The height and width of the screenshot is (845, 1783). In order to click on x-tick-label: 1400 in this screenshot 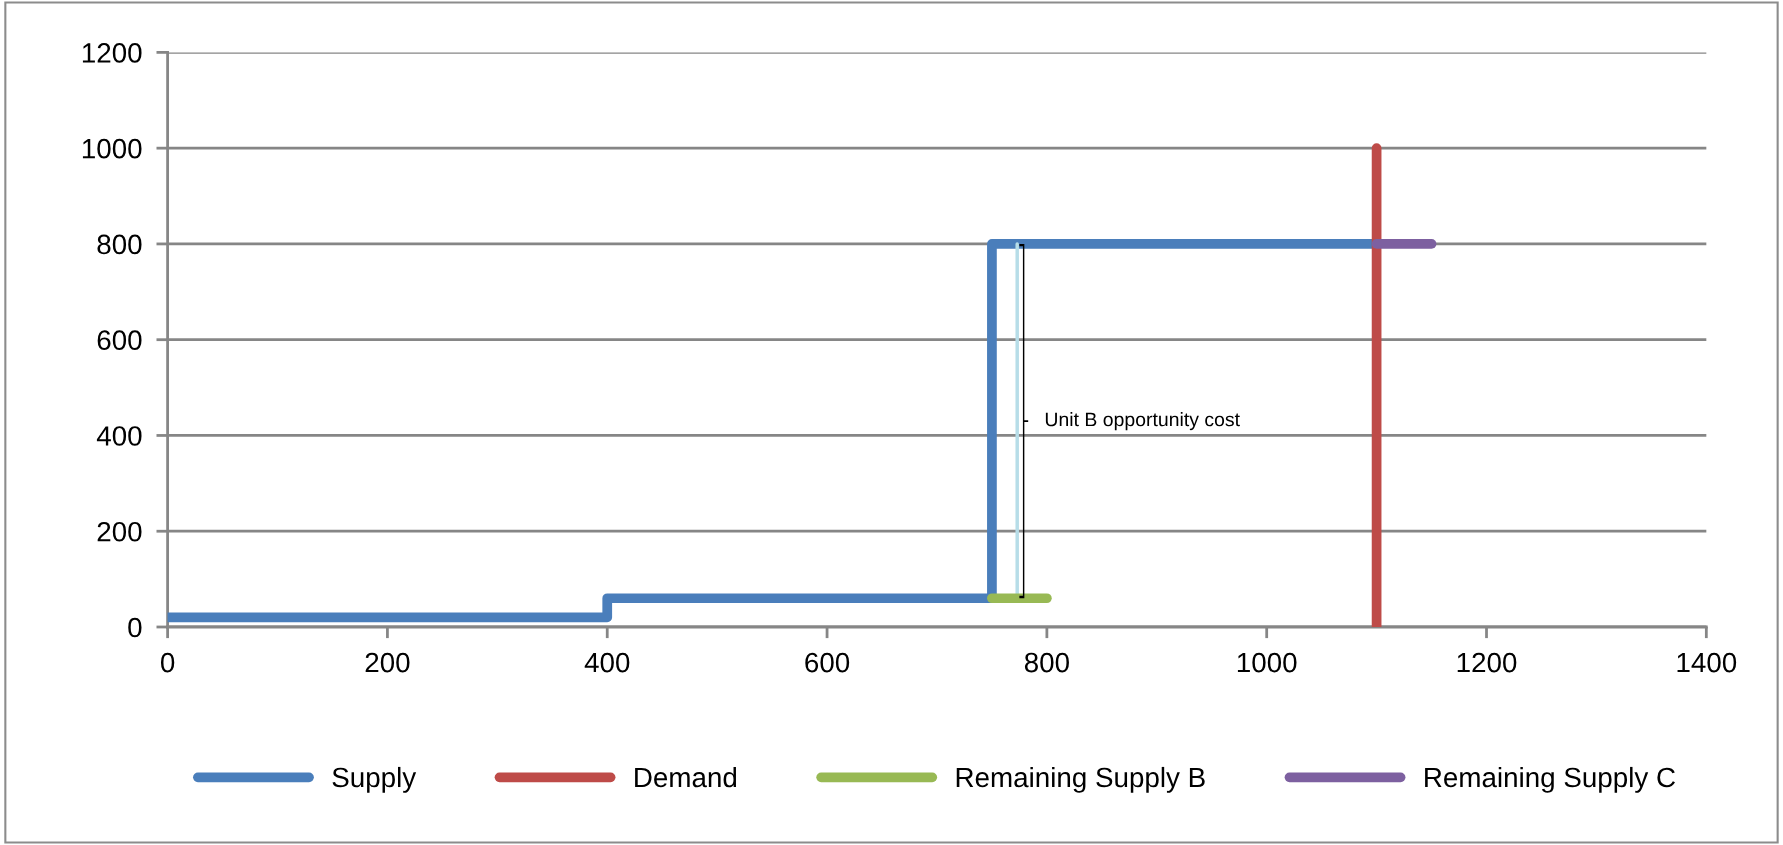, I will do `click(1707, 662)`.